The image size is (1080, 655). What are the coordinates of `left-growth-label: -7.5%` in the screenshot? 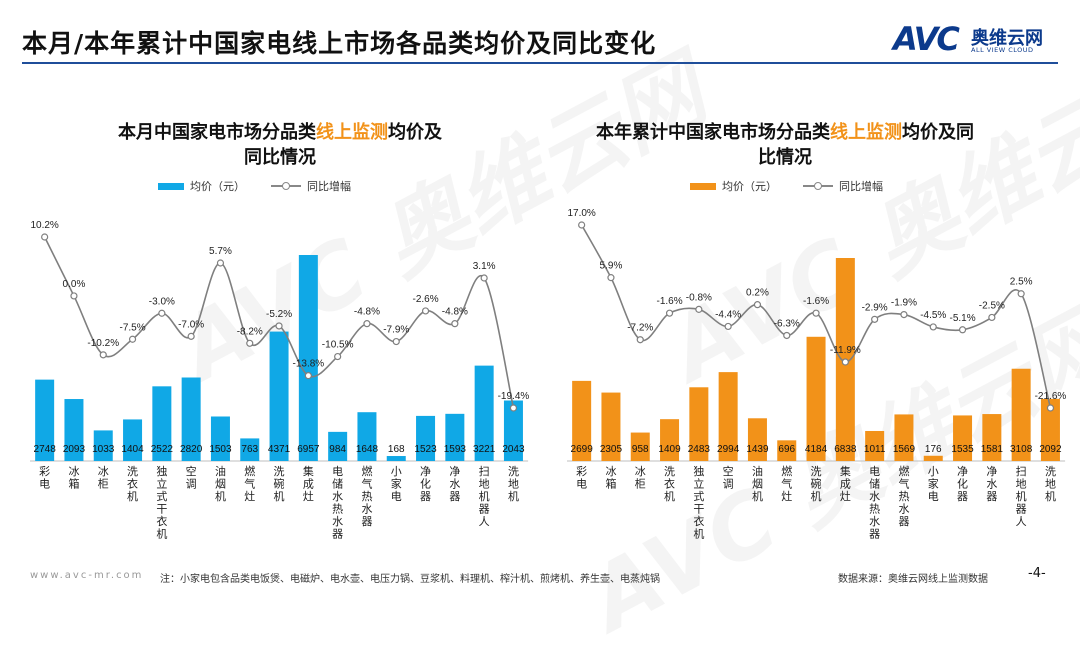 It's located at (132, 327).